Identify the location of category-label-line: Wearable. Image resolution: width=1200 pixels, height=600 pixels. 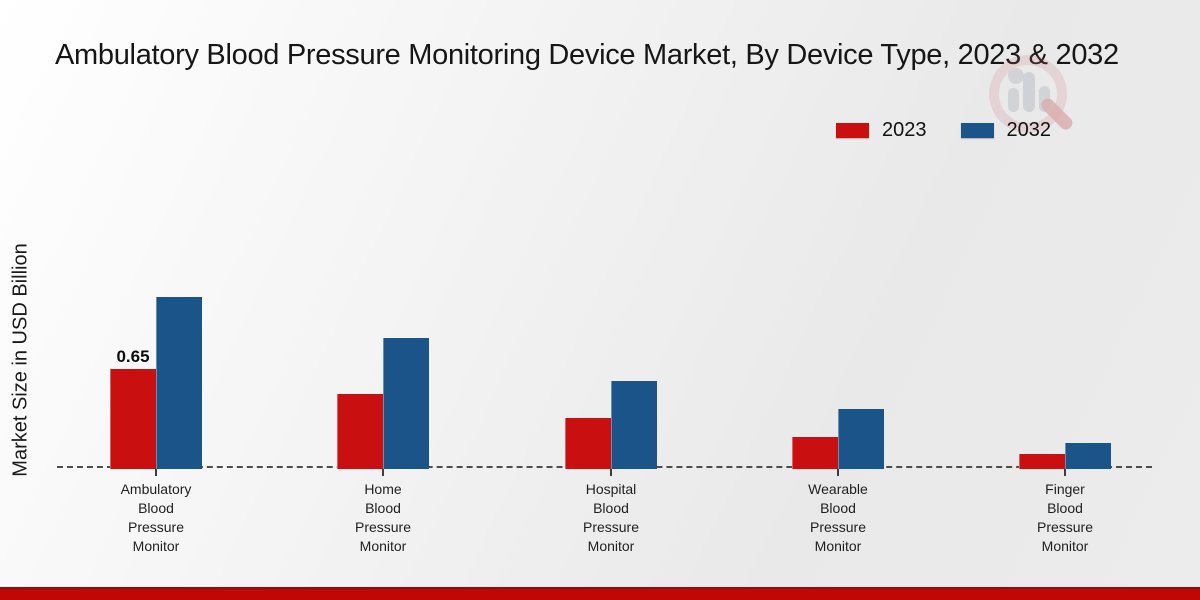
(838, 489).